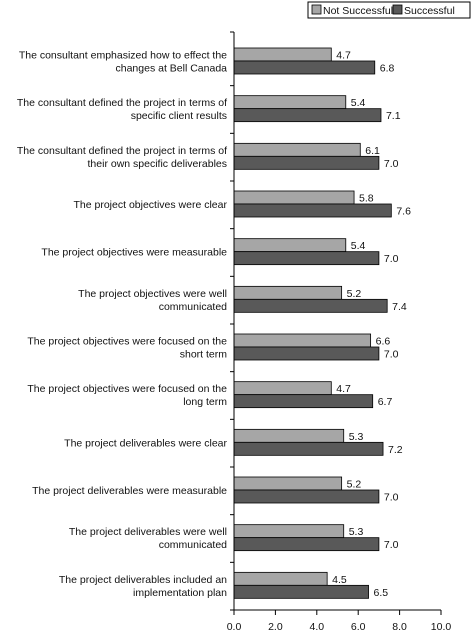 The width and height of the screenshot is (474, 637). What do you see at coordinates (180, 593) in the screenshot?
I see `category-label-12-line-2: implementation plan` at bounding box center [180, 593].